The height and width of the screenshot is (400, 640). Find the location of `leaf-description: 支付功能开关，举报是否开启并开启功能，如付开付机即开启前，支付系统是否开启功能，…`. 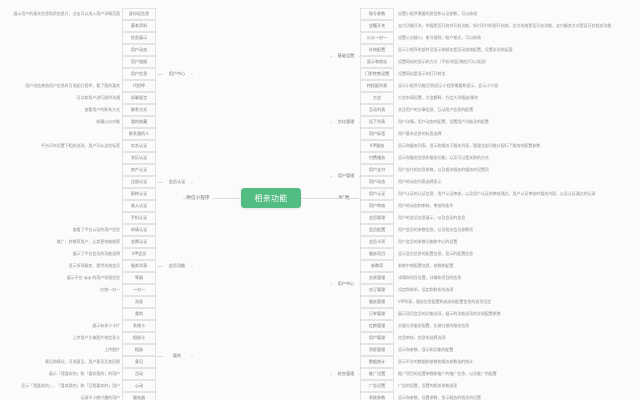

leaf-description: 支付功能开关，举报是否开启并开启功能，如付开付机即开启前，支付系统是否开启功能，… is located at coordinates (505, 25).